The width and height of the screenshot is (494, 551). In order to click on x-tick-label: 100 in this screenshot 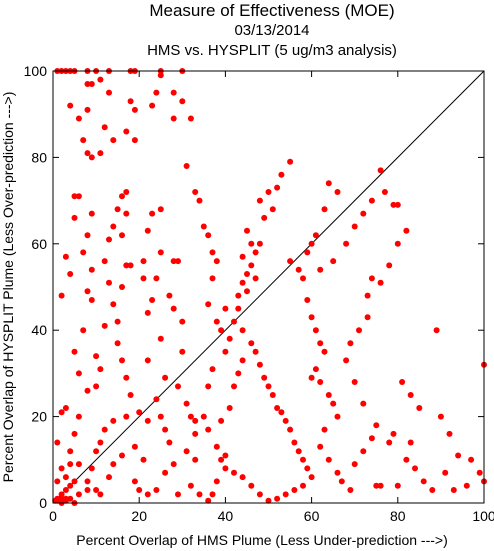, I will do `click(483, 516)`.